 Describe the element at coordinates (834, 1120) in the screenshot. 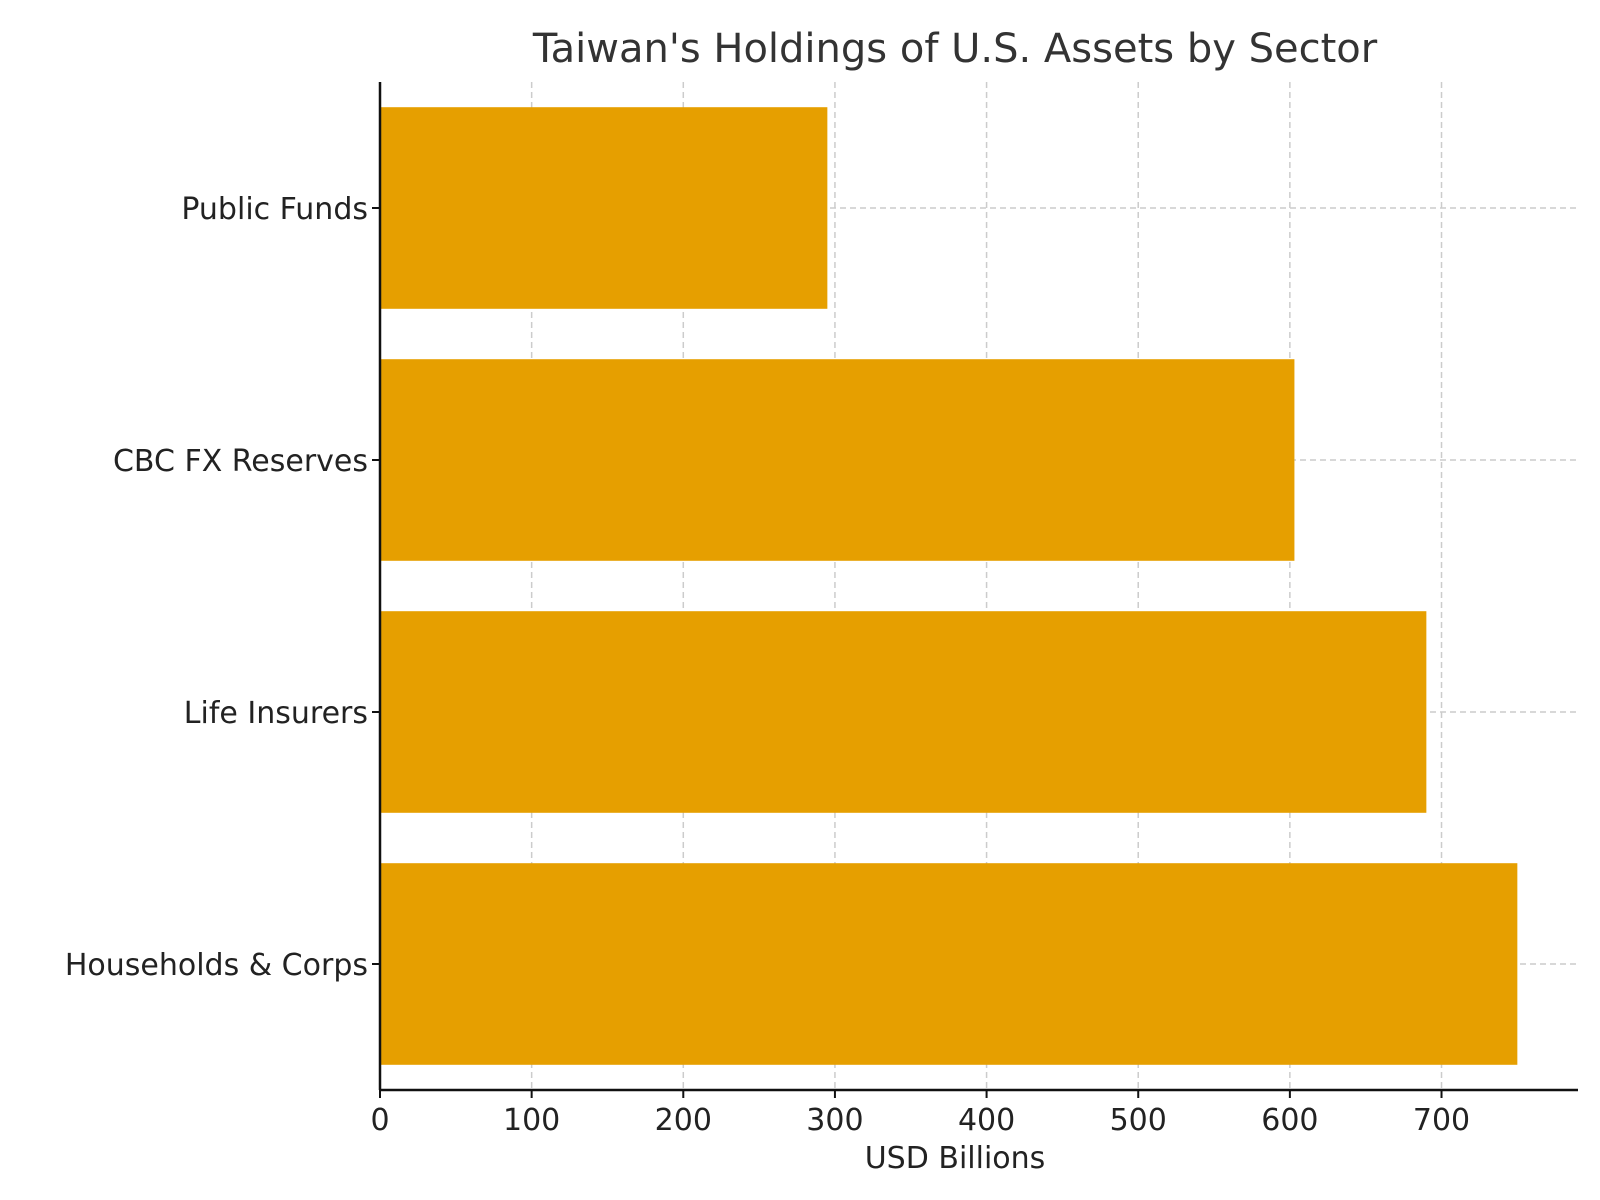

I see `x-tick-label: 300` at that location.